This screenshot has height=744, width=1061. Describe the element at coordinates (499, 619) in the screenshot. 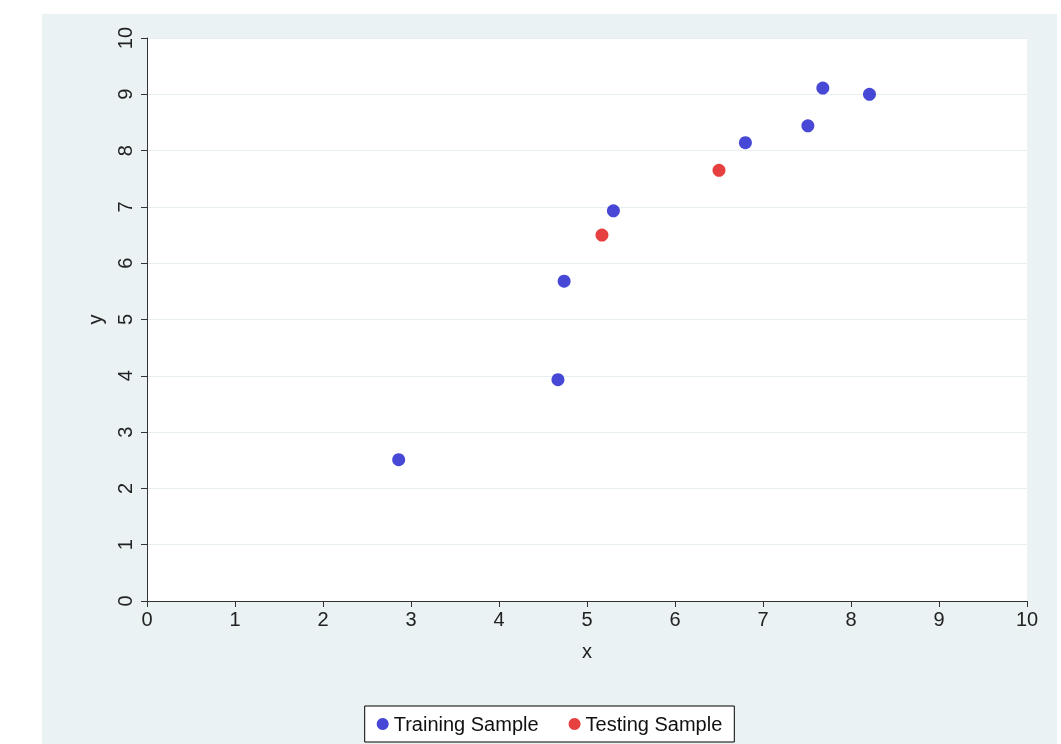

I see `x-tick-label: 4` at that location.